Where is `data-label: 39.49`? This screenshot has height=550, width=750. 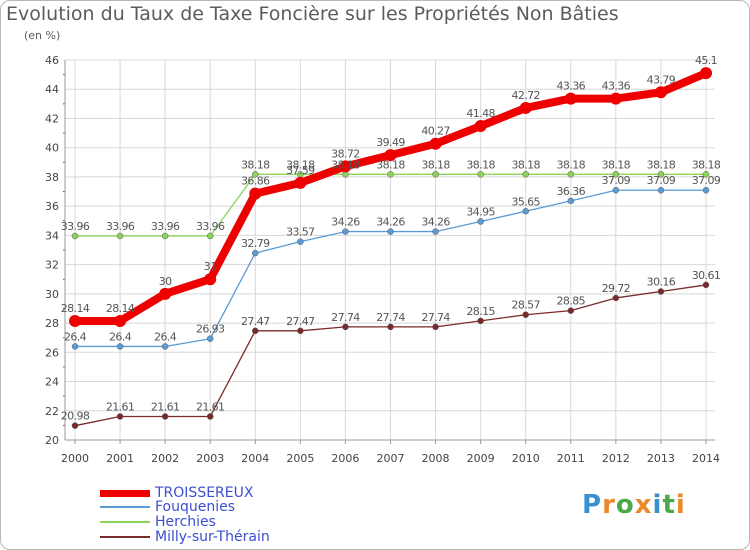
data-label: 39.49 is located at coordinates (390, 142).